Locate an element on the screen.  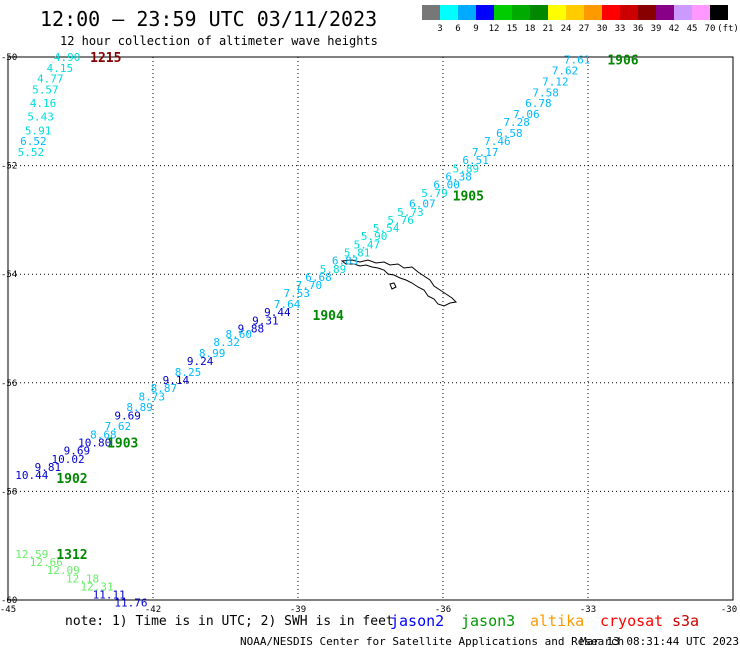
swh-value: 10.44 is located at coordinates (31, 475).